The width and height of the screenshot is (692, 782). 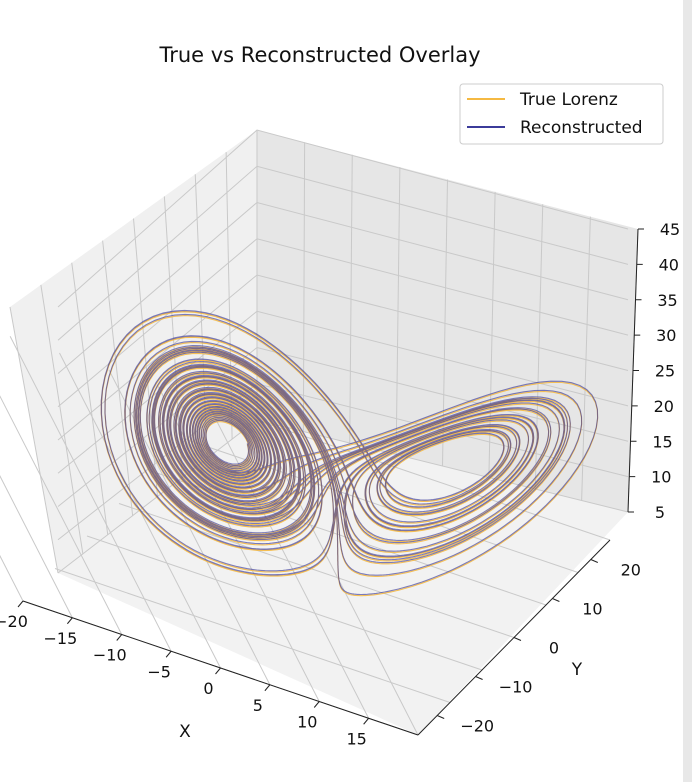 What do you see at coordinates (581, 128) in the screenshot?
I see `legend-label-reconstructed: Reconstructed` at bounding box center [581, 128].